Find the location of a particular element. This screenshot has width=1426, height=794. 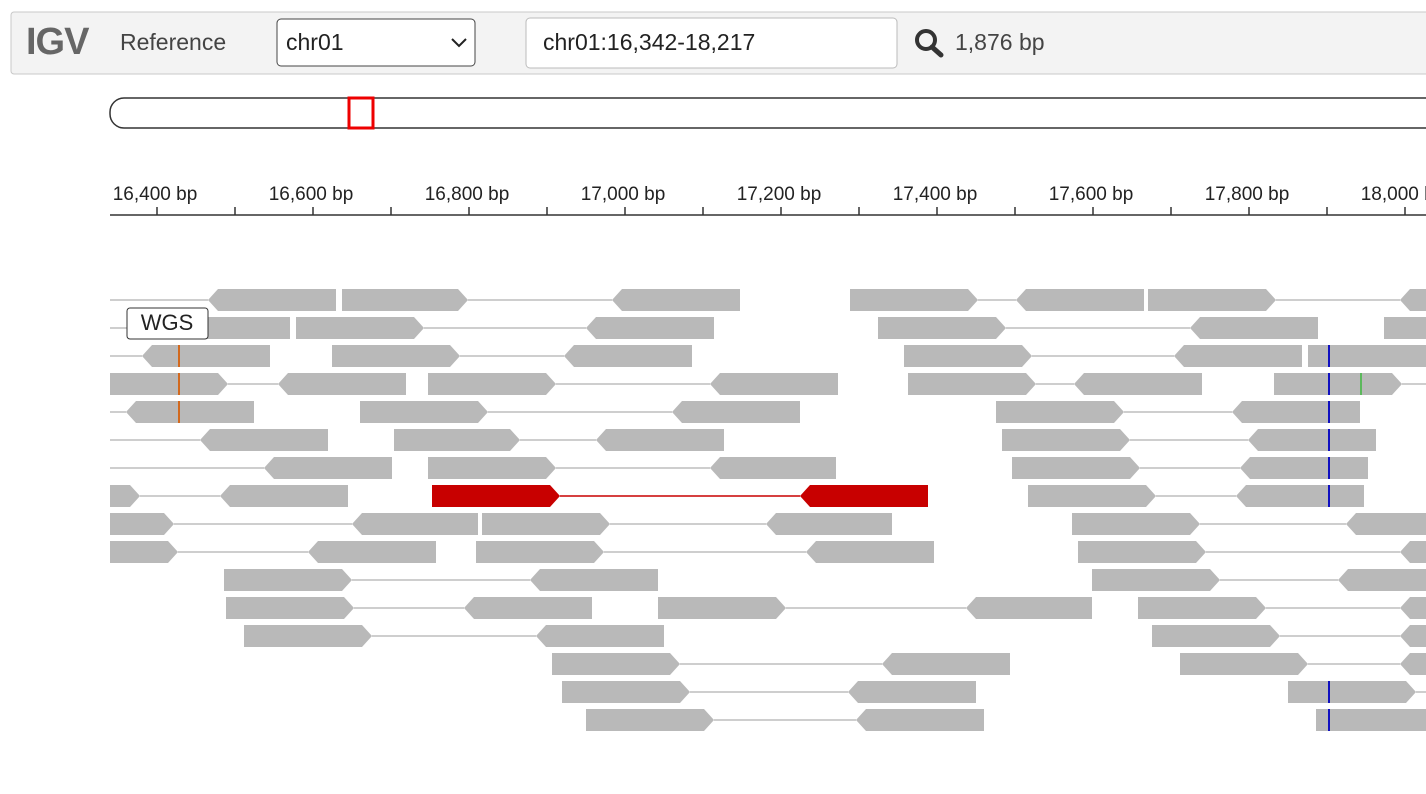

locus-input: chr01:16,342-18,217 is located at coordinates (711, 43).